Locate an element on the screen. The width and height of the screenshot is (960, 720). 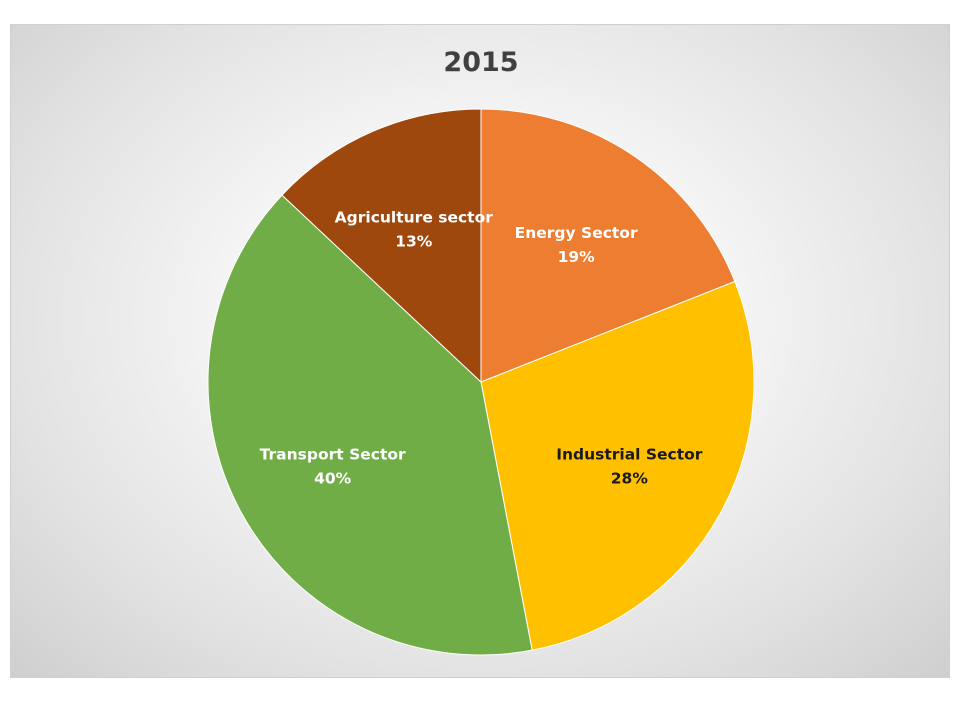
slice-label-energy-sector: Energy Sector 19% is located at coordinates (576, 245).